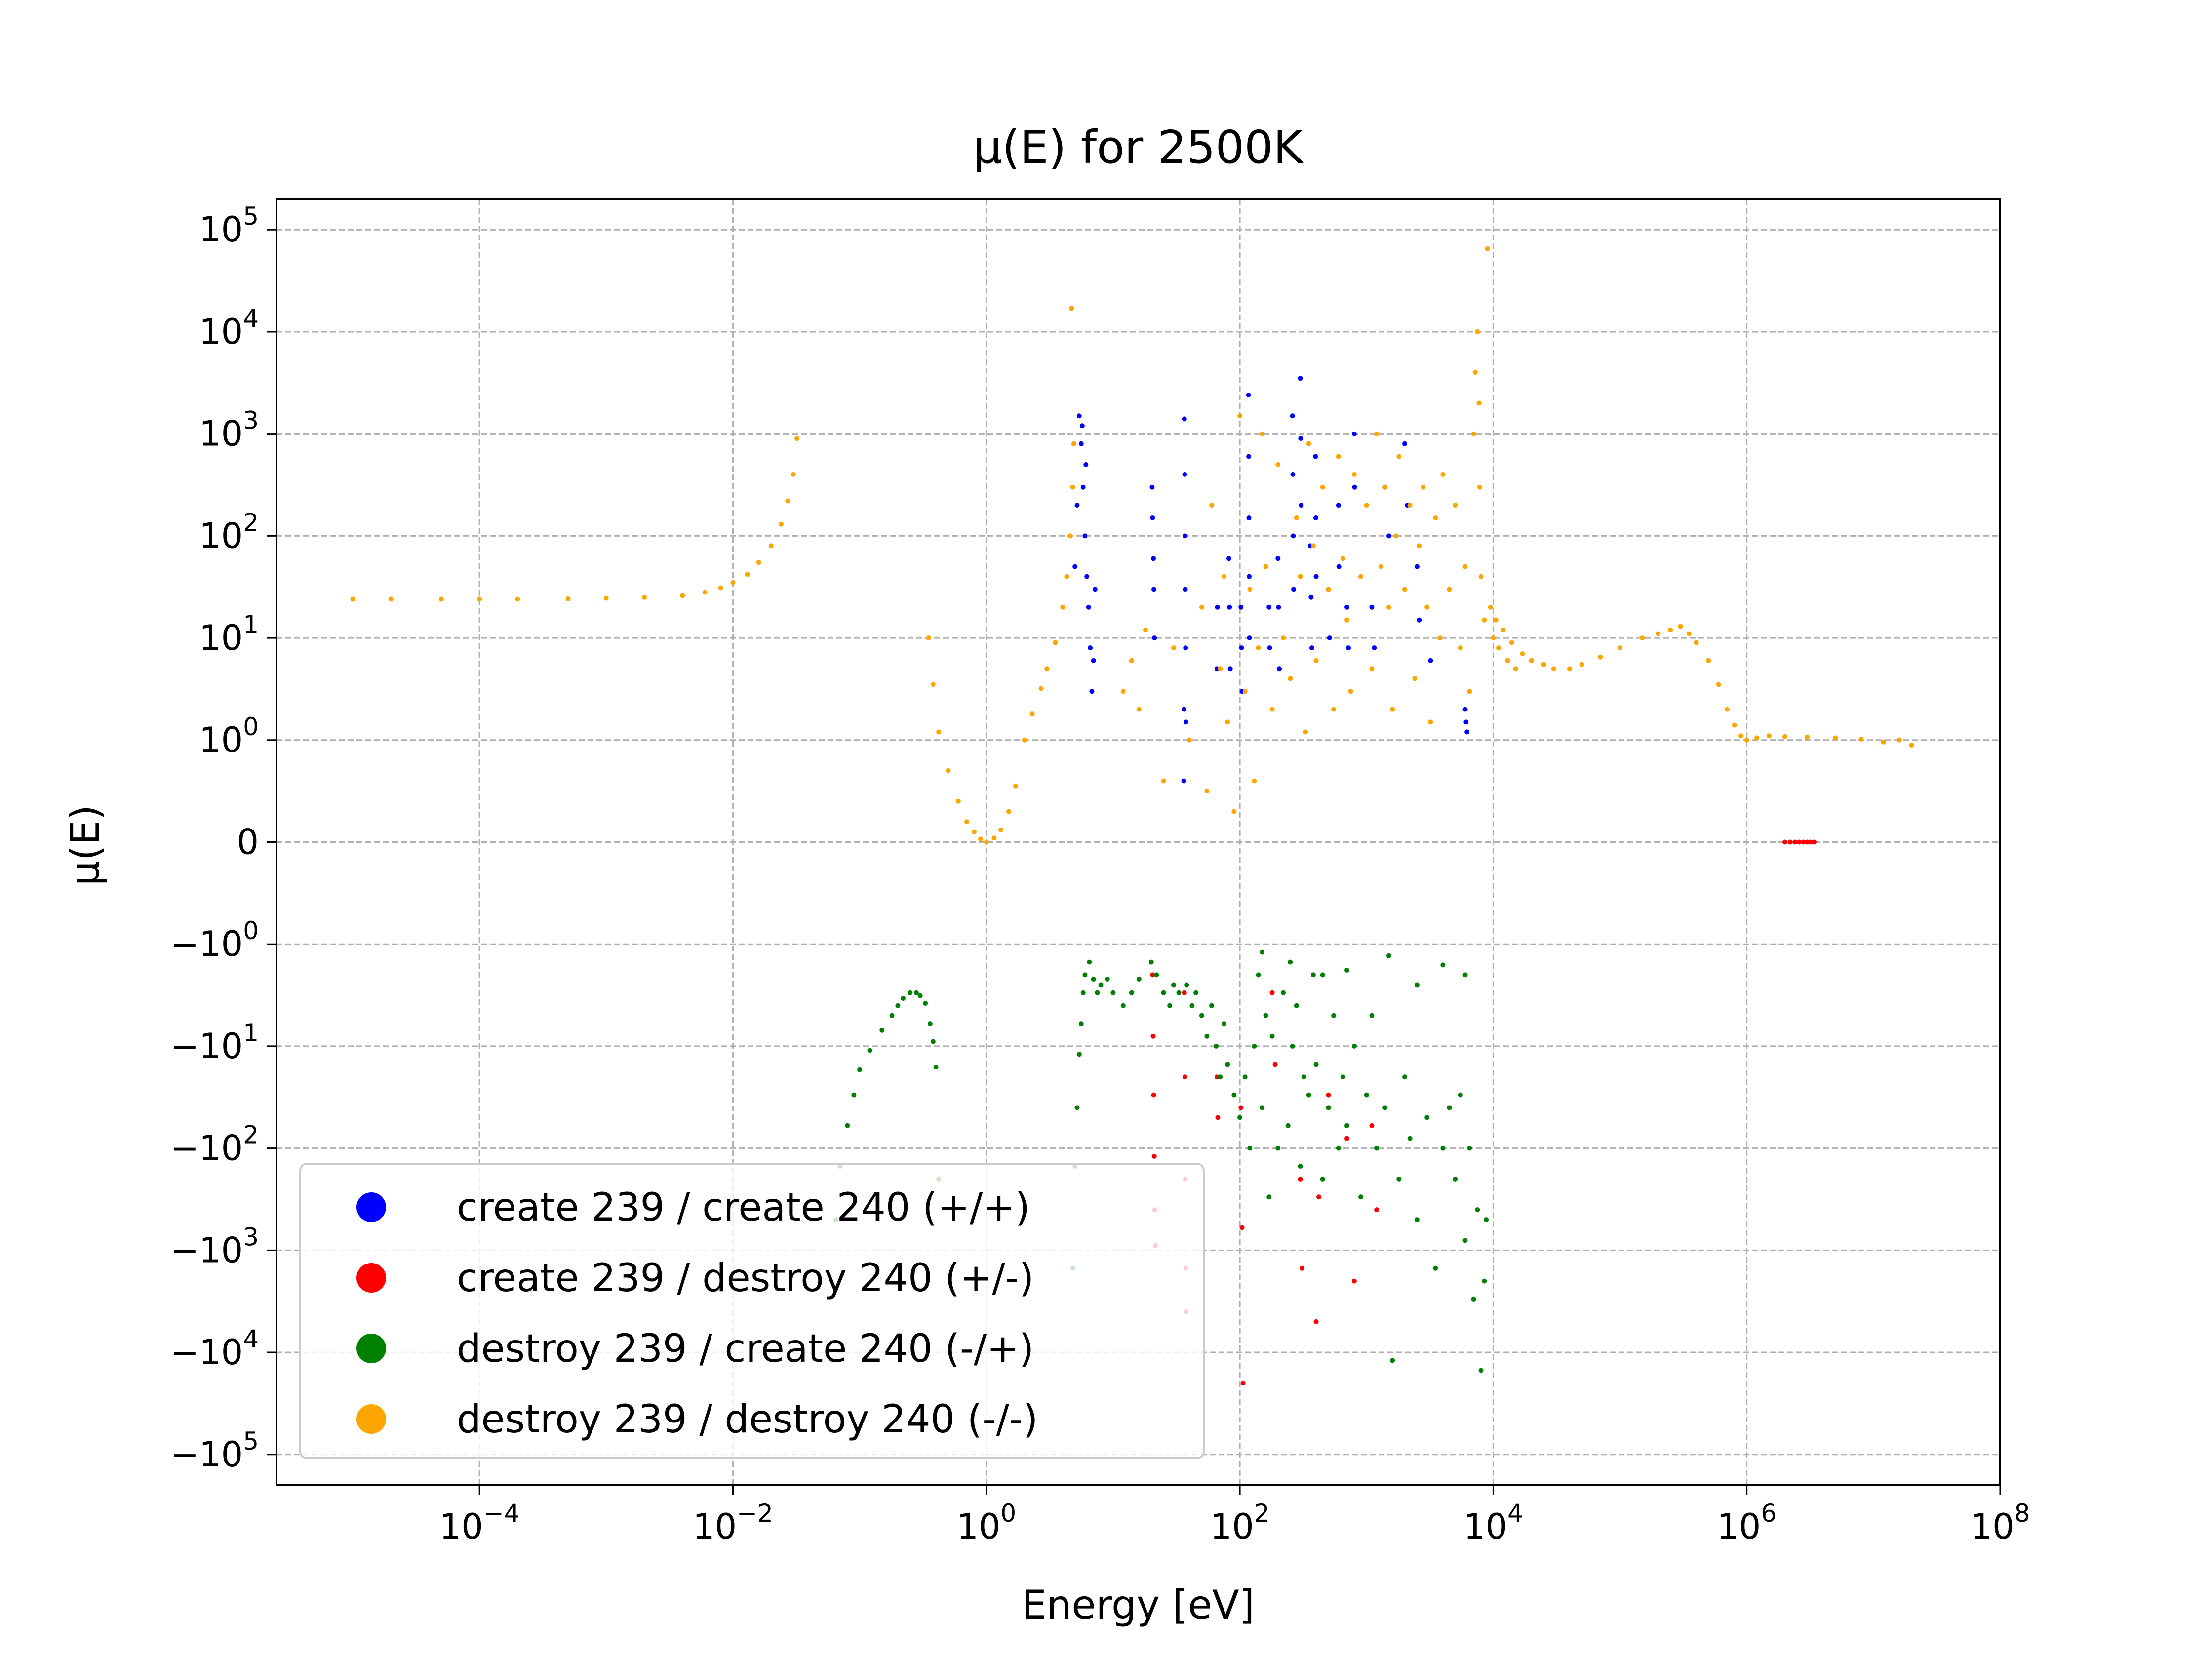 The height and width of the screenshot is (1659, 2212). I want to click on x-tick-exponent-2: 0, so click(1008, 1514).